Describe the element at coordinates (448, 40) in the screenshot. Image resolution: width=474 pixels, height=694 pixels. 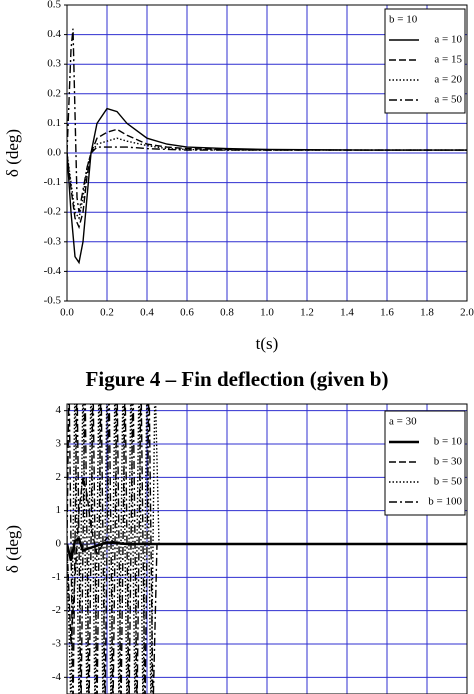
I see `legend-label: a = 10` at that location.